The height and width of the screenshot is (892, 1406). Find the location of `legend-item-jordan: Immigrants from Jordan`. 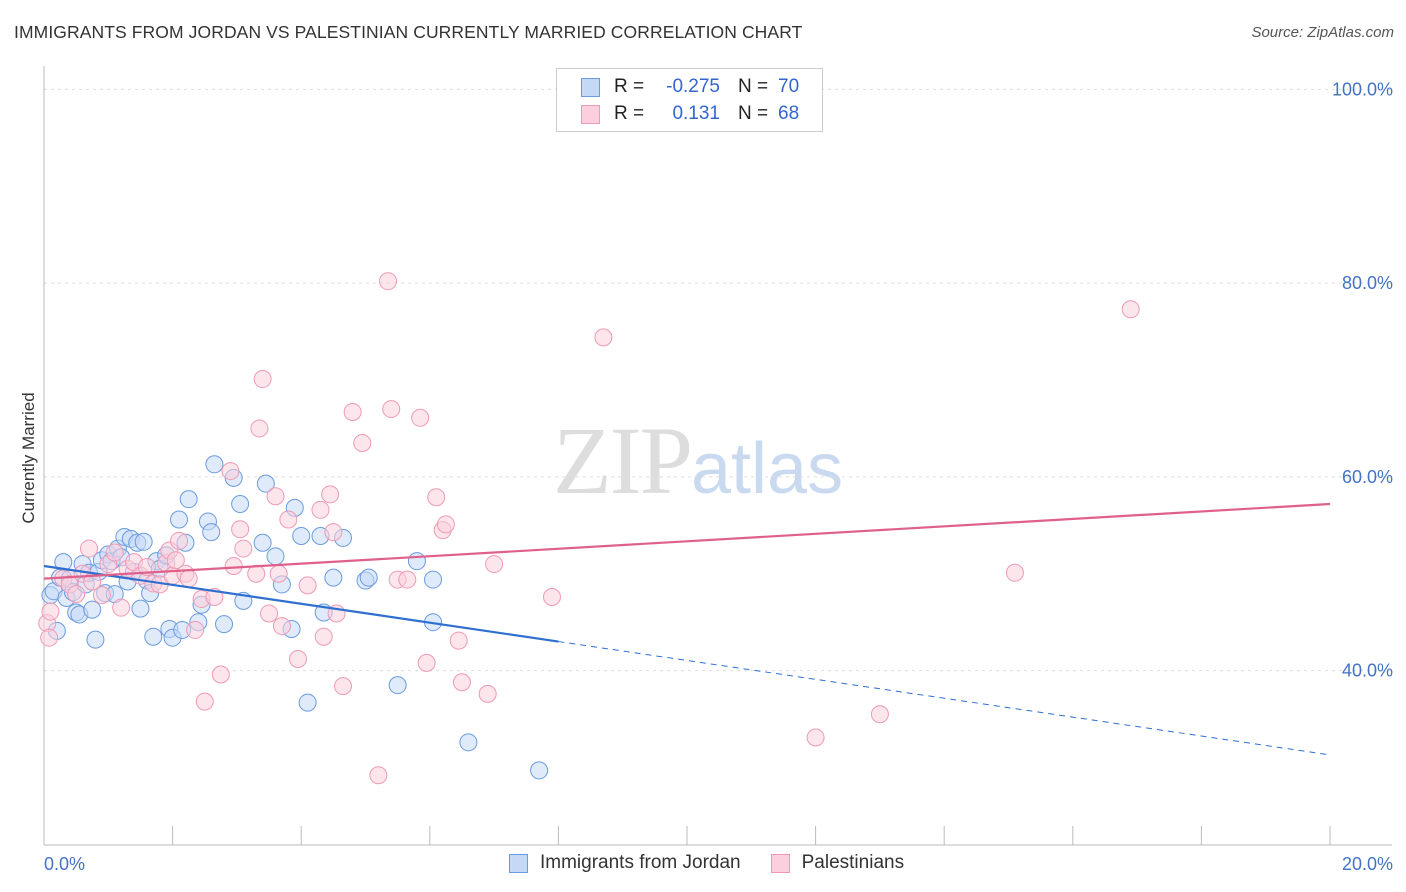

legend-item-jordan: Immigrants from Jordan is located at coordinates (625, 863).